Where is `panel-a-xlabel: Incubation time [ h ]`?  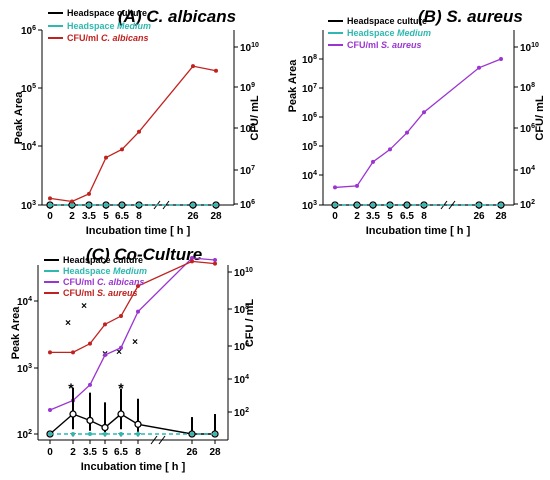 panel-a-xlabel: Incubation time [ h ] is located at coordinates (138, 231).